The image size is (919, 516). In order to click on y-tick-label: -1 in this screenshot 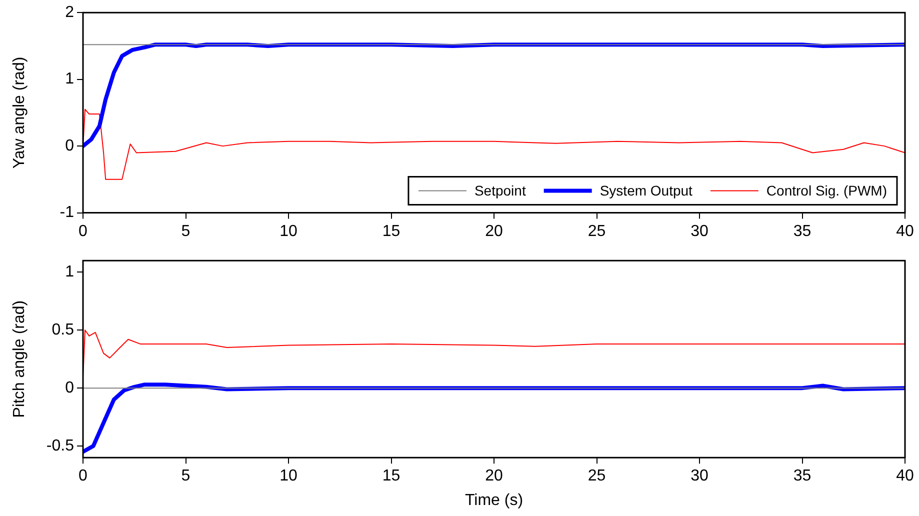, I will do `click(67, 213)`.